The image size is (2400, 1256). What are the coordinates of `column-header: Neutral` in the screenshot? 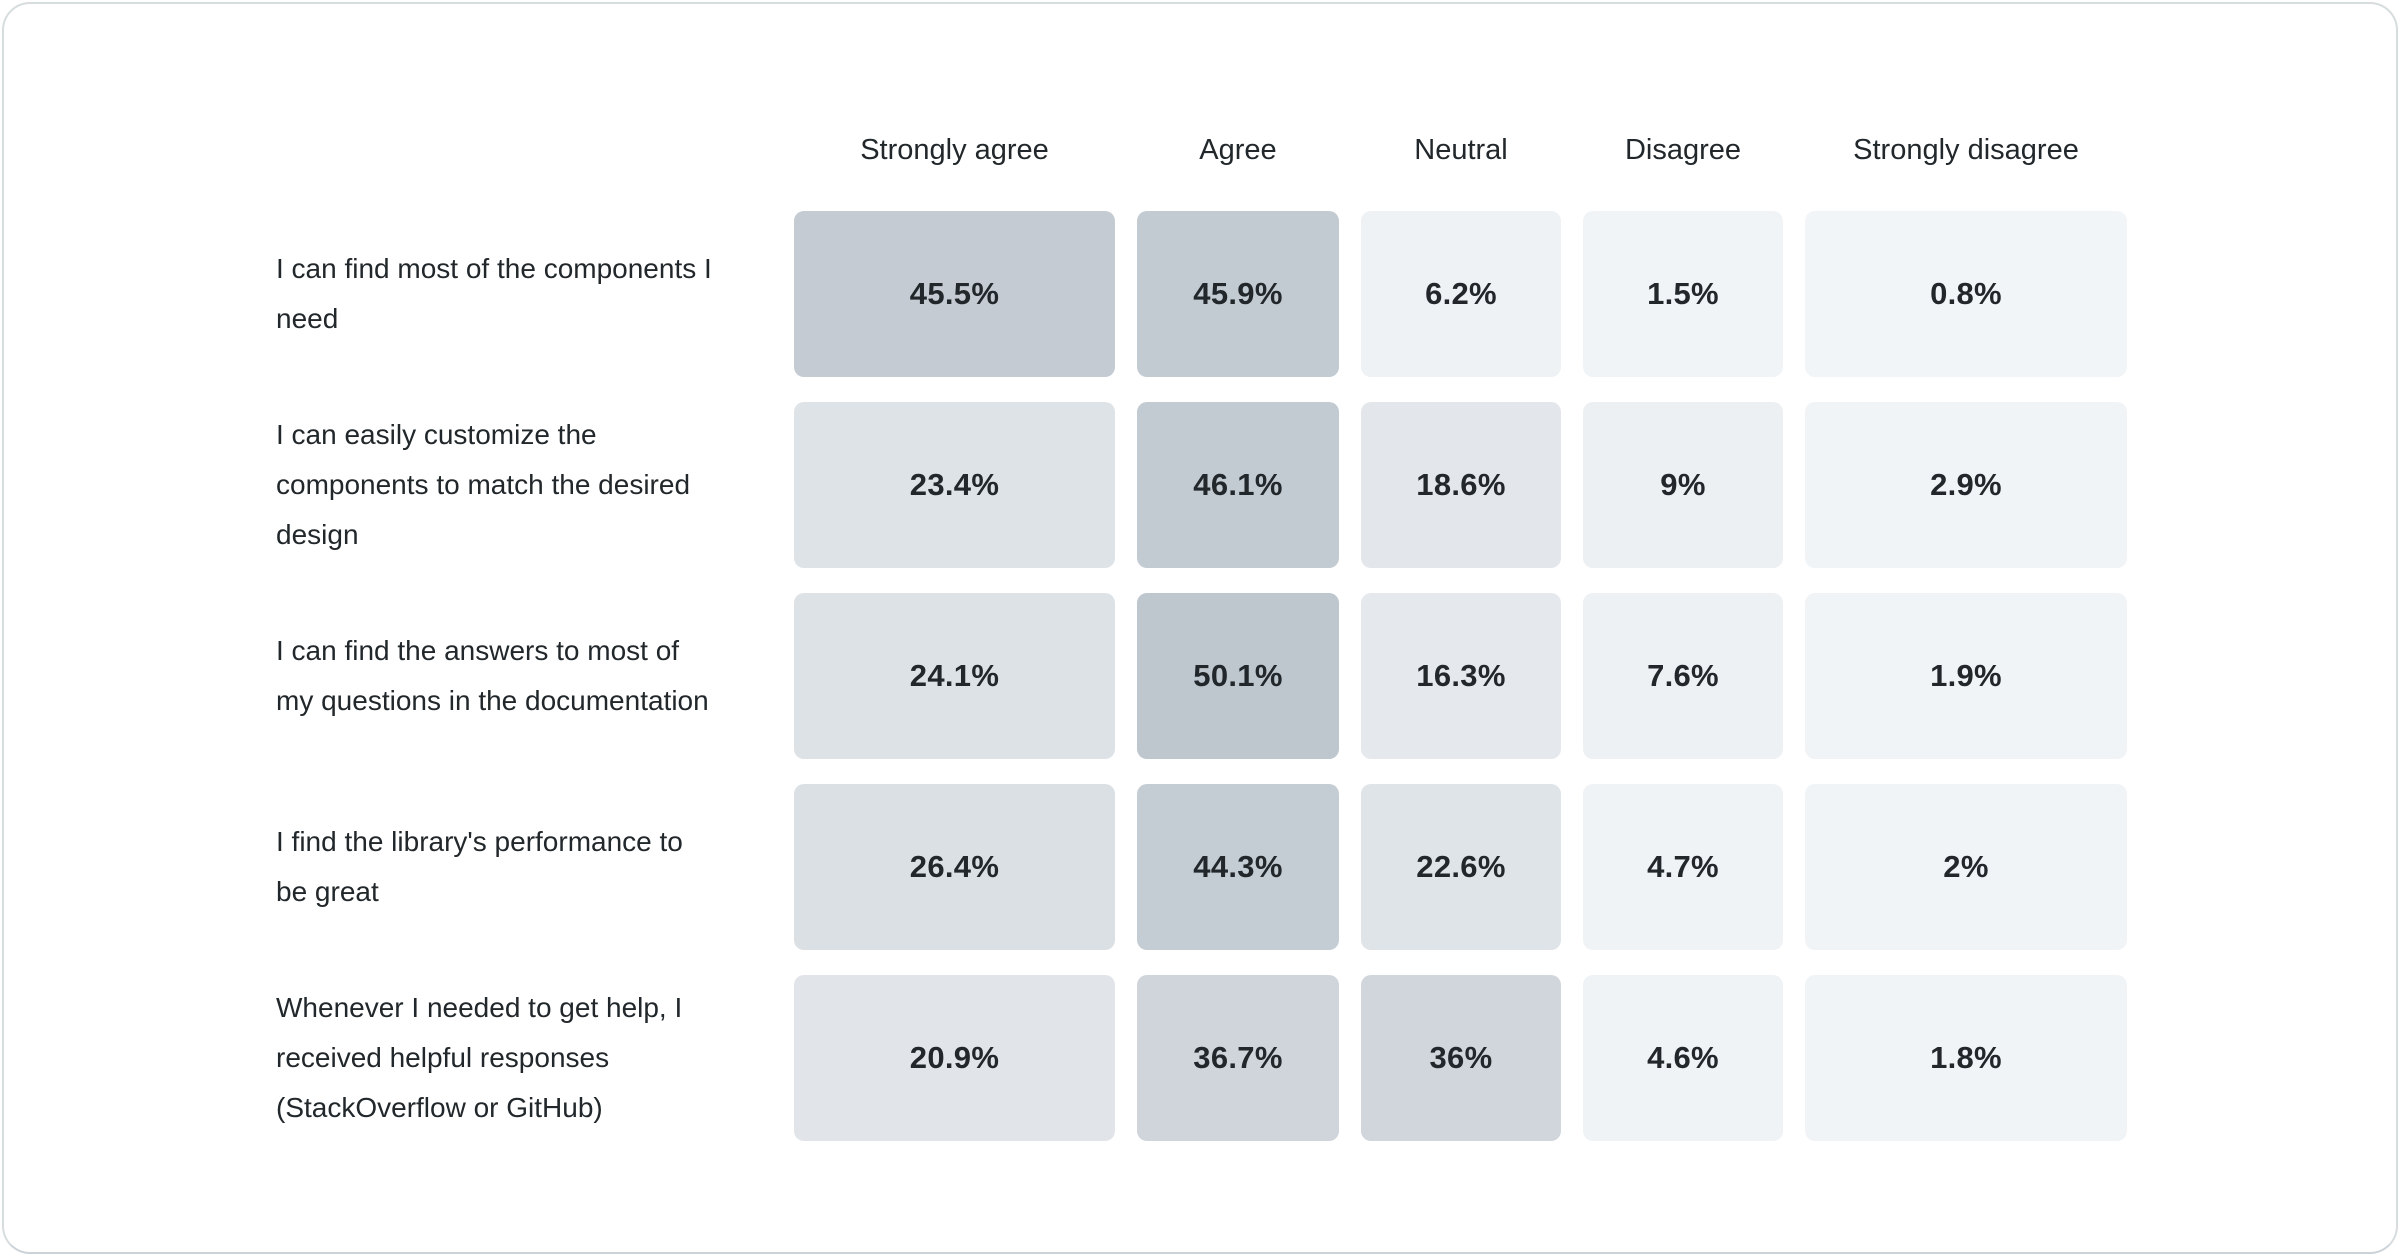 It's located at (1461, 149).